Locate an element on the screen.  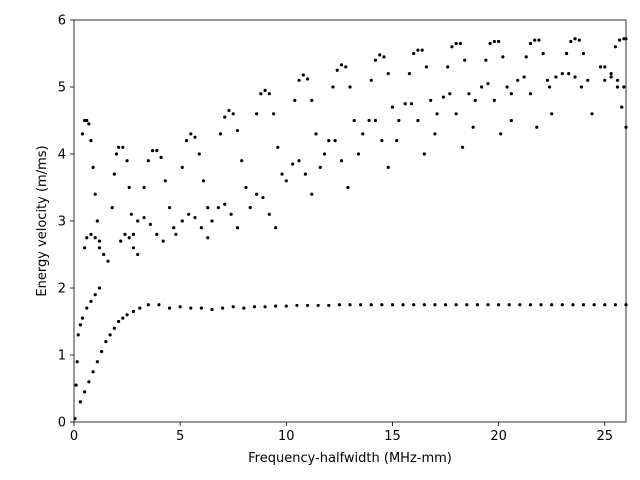
y-tick-label: 5 is located at coordinates (62, 88).